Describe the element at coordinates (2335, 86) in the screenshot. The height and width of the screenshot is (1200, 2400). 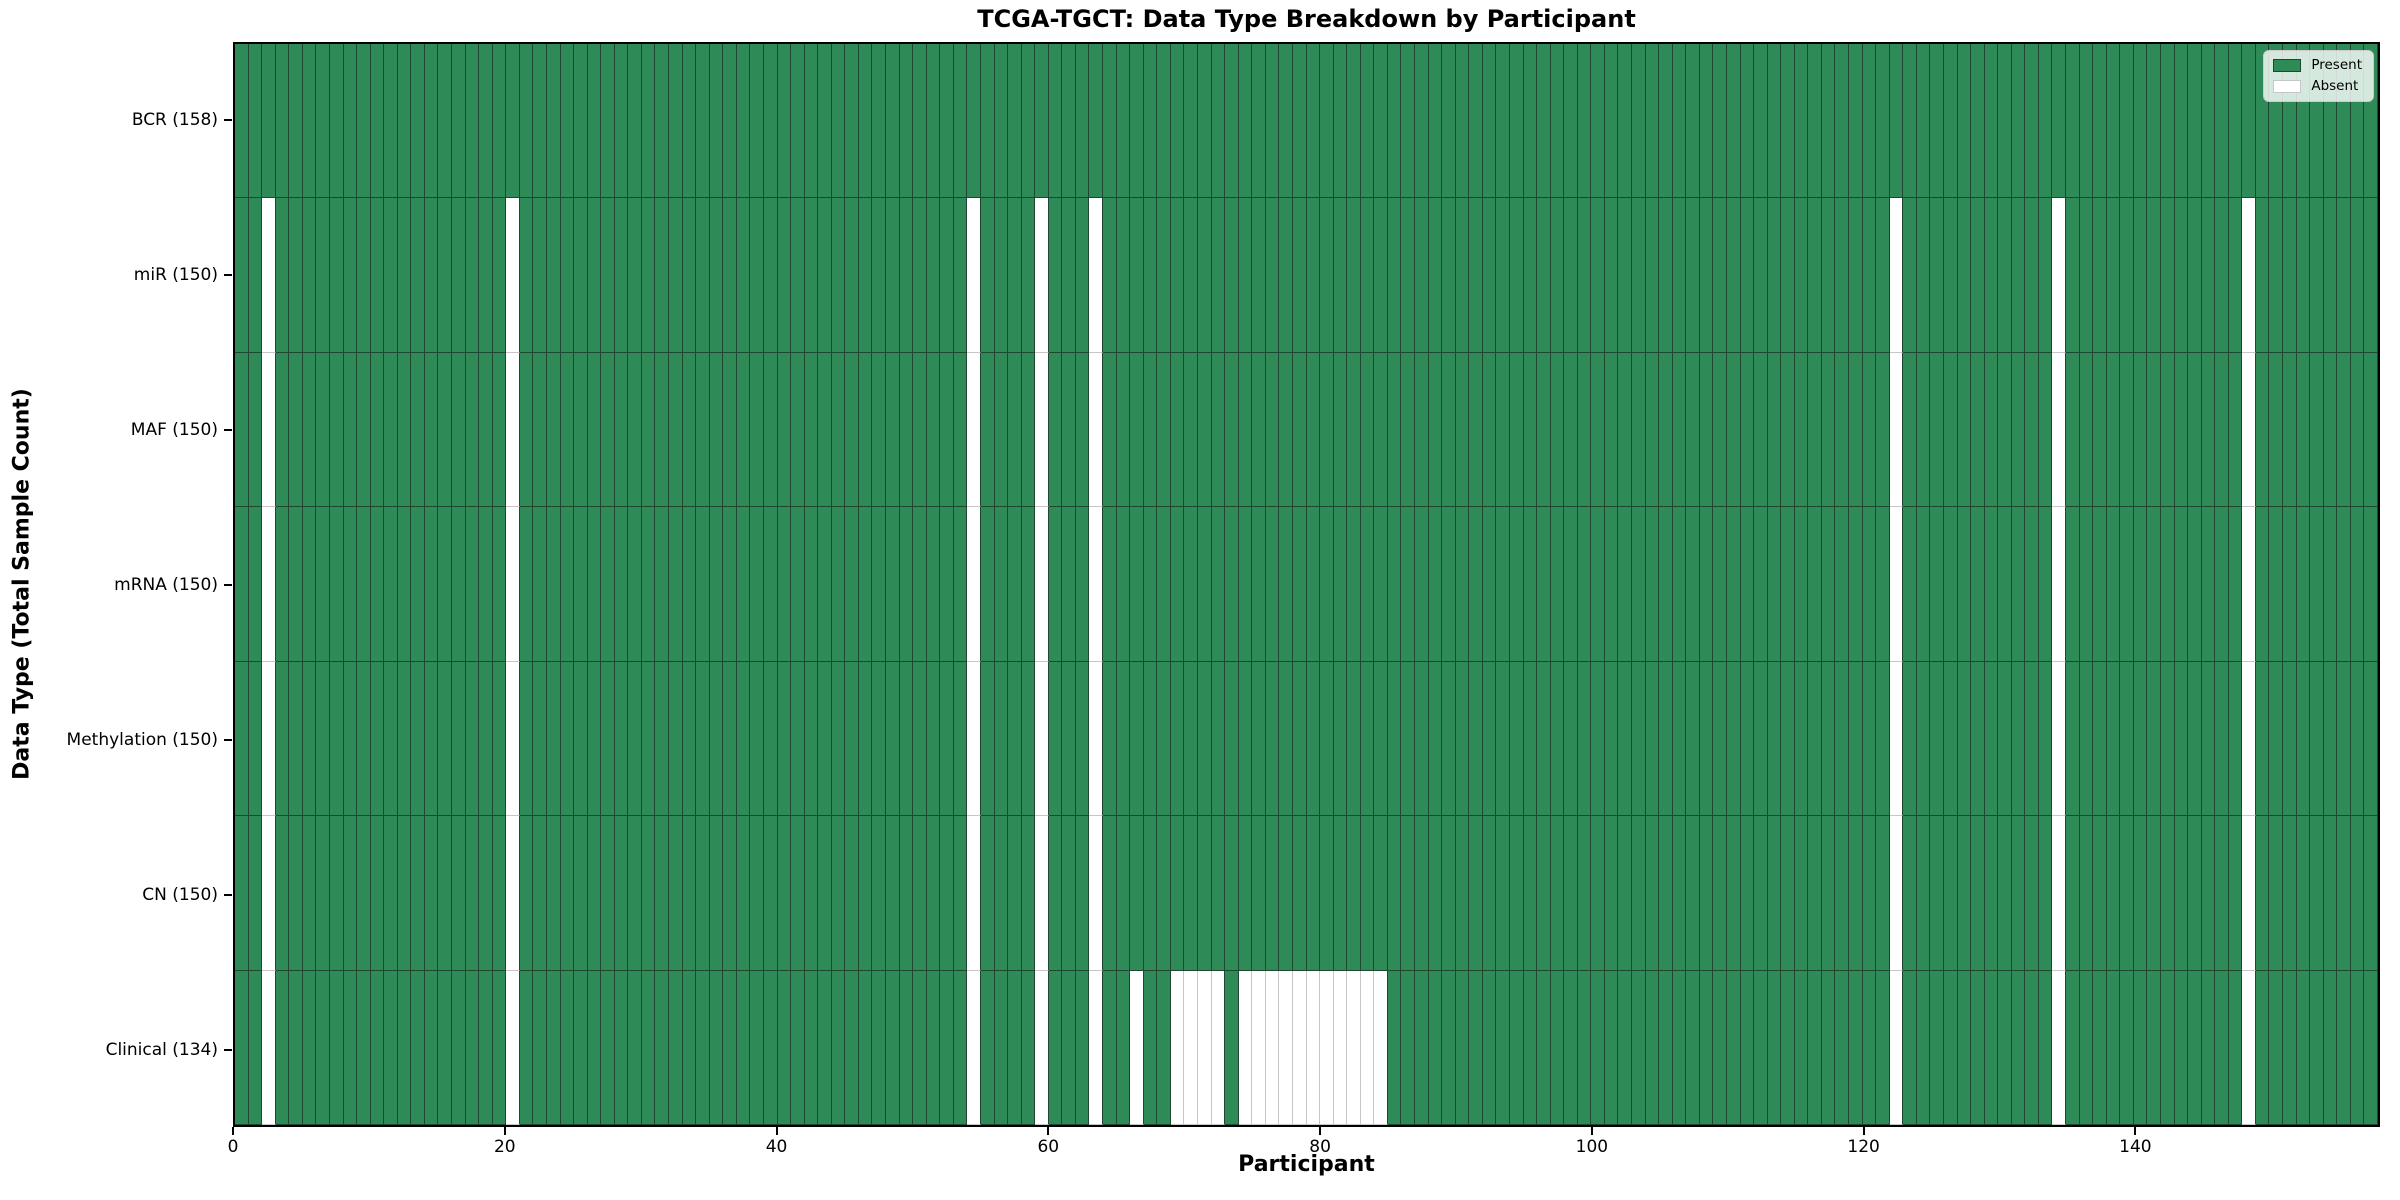
I see `legend-label-absent: Absent` at that location.